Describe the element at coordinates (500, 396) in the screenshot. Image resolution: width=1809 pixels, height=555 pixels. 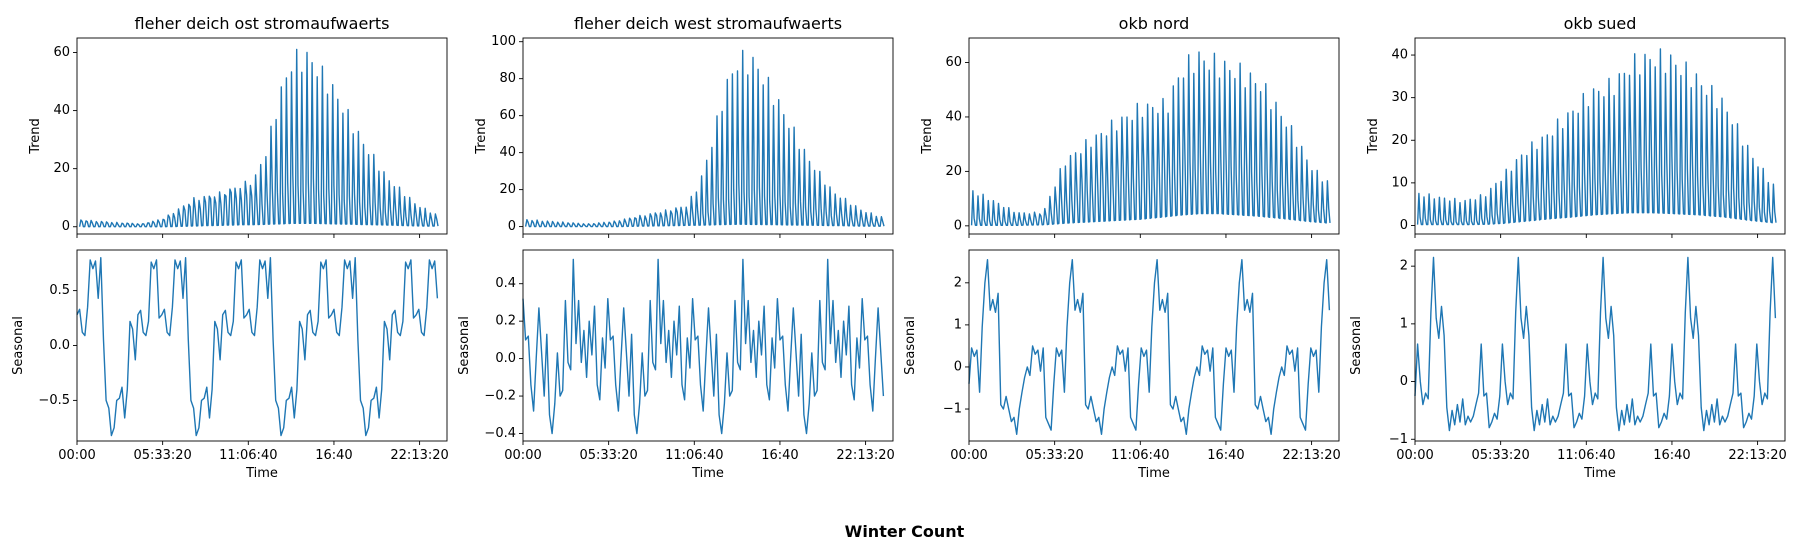
I see `y-tick-label: −0.2` at that location.